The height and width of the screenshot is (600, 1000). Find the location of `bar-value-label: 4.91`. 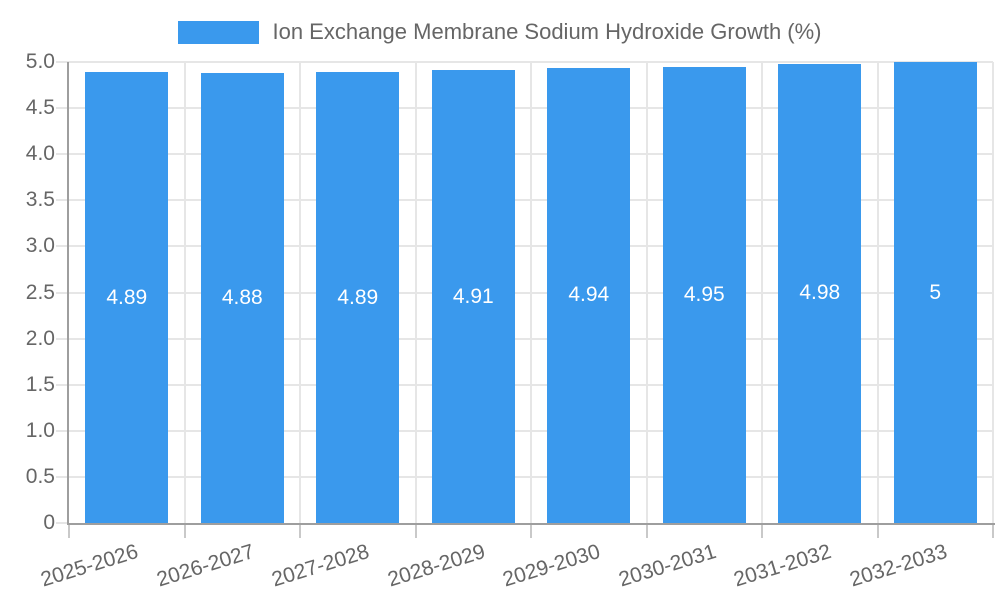

bar-value-label: 4.91 is located at coordinates (473, 296).